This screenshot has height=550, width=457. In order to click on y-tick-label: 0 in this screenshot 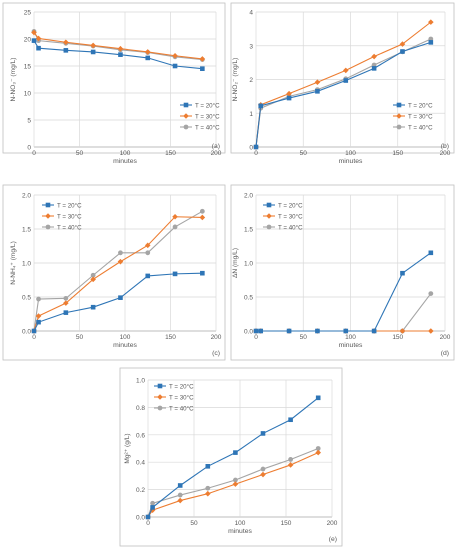, I will do `click(251, 148)`.